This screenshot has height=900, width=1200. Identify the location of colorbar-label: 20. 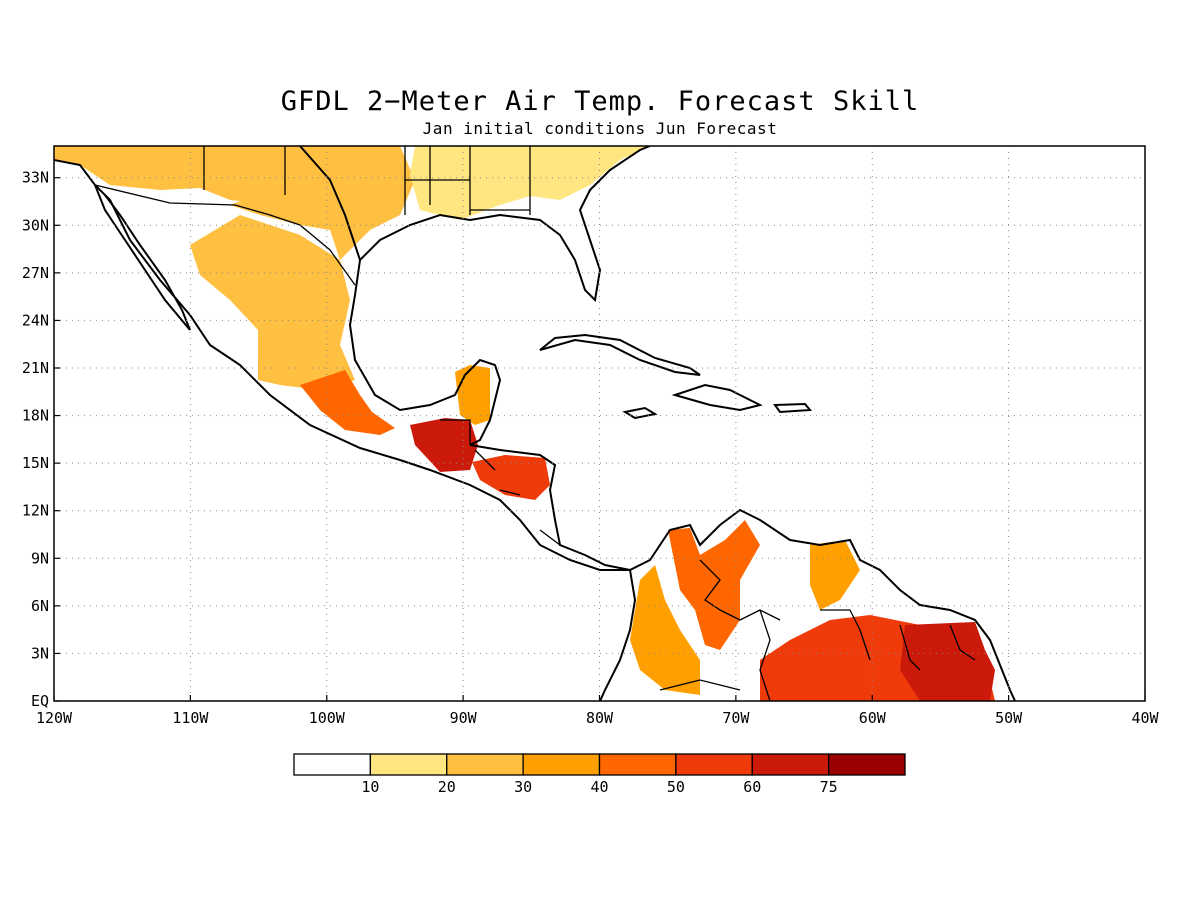
(447, 787).